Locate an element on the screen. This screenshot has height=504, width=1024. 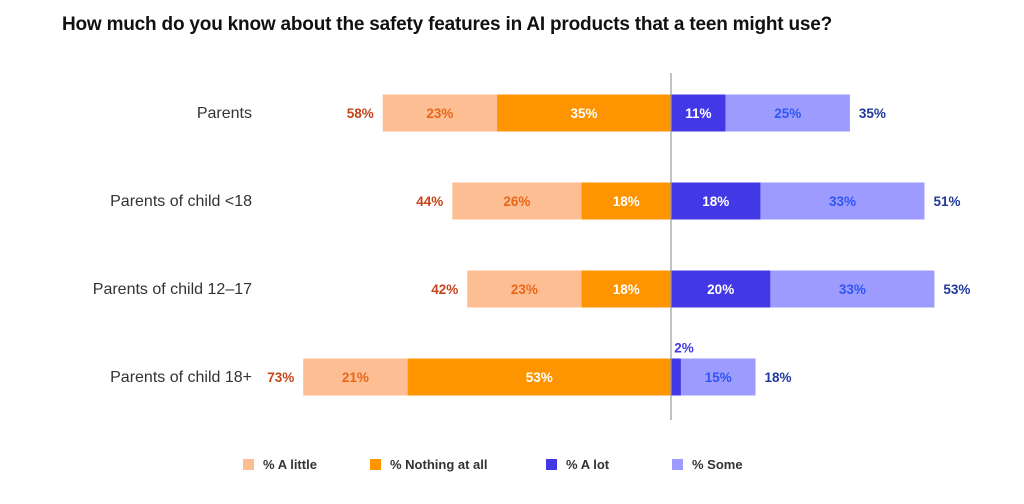
segment-label: 15% is located at coordinates (718, 377).